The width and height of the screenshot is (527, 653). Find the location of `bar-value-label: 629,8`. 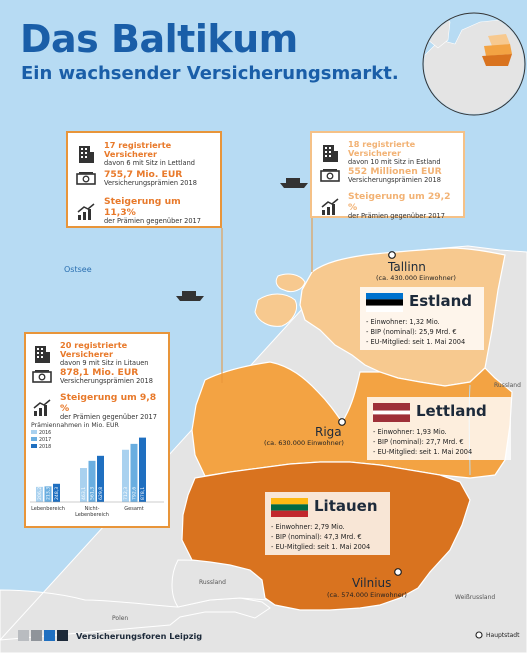

bar-value-label: 629,8 is located at coordinates (101, 493).